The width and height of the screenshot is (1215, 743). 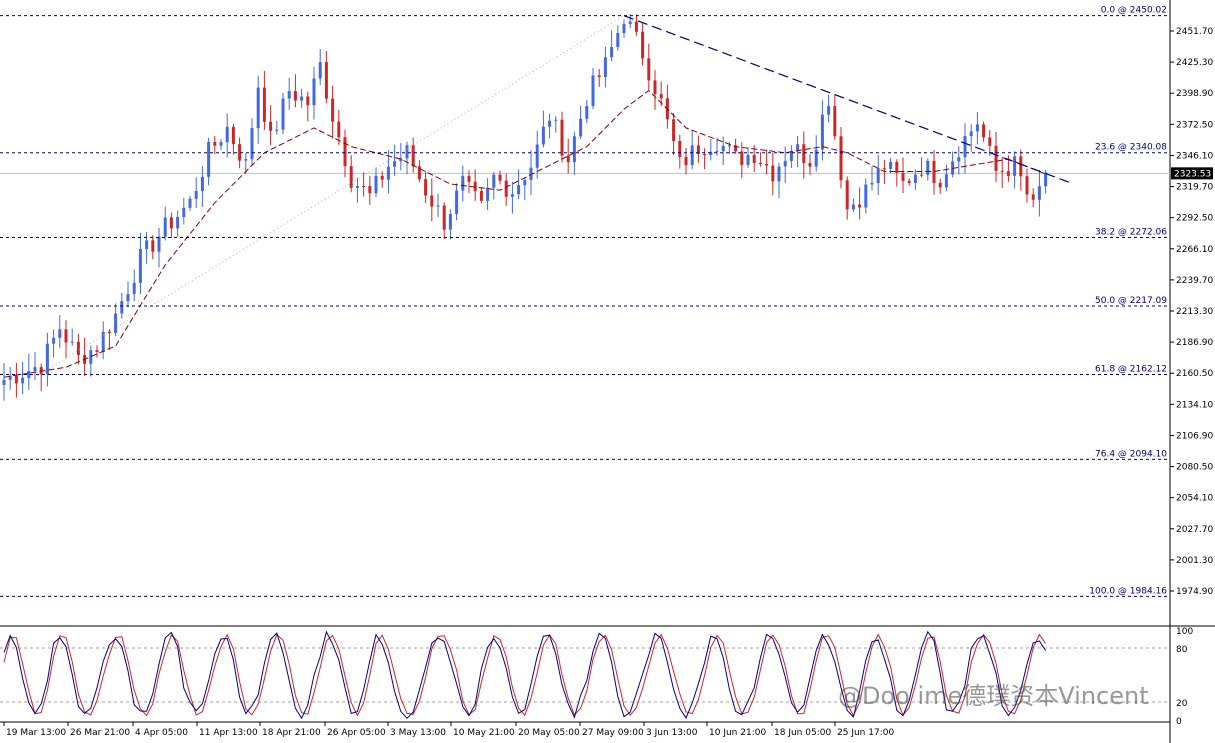 What do you see at coordinates (1194, 405) in the screenshot?
I see `price-tick-label: 2134.10` at bounding box center [1194, 405].